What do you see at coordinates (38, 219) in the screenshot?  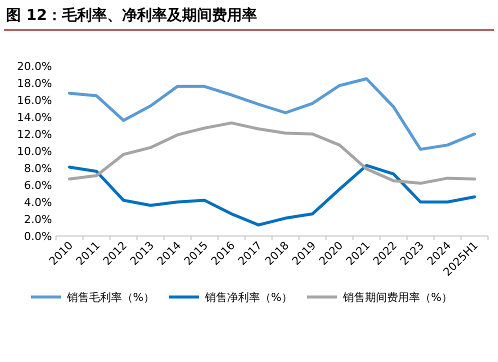 I see `y-tick-label: 2.0%` at bounding box center [38, 219].